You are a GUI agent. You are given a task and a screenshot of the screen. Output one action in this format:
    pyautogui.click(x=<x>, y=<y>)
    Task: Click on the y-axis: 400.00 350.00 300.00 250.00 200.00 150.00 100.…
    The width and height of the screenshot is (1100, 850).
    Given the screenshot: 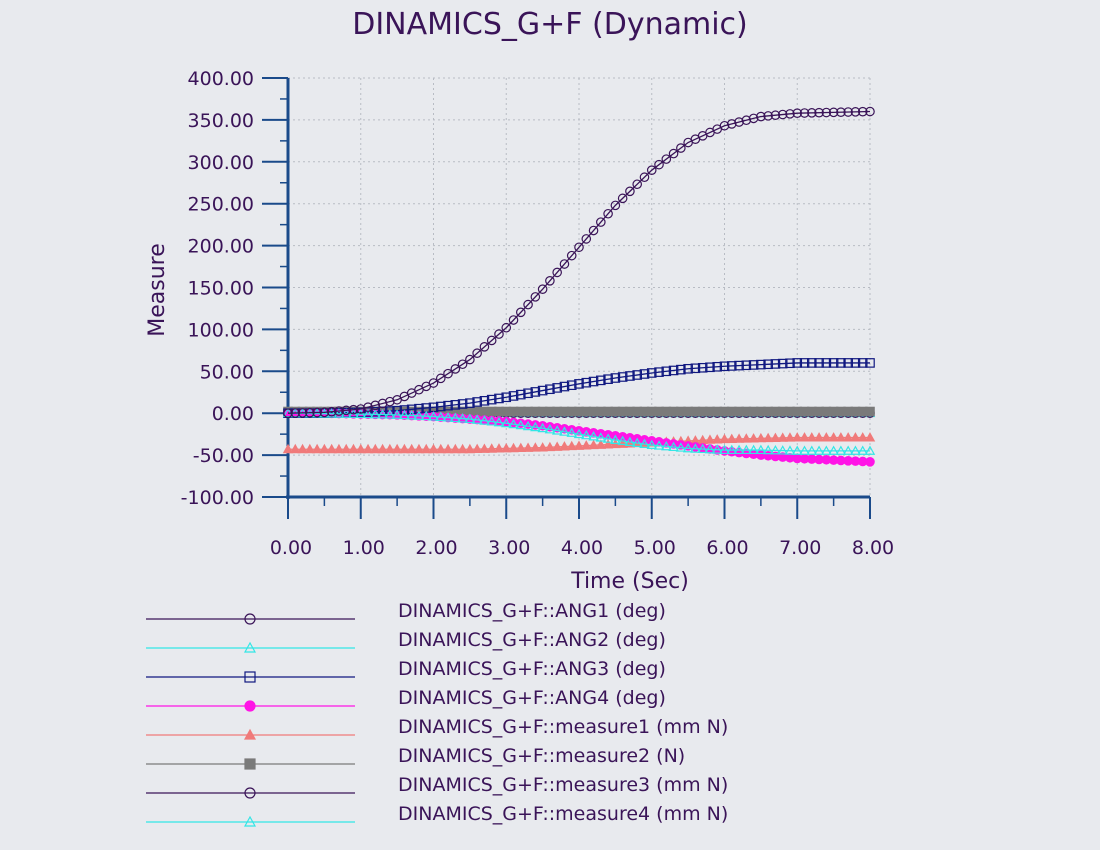 What is the action you would take?
    pyautogui.click(x=235, y=288)
    